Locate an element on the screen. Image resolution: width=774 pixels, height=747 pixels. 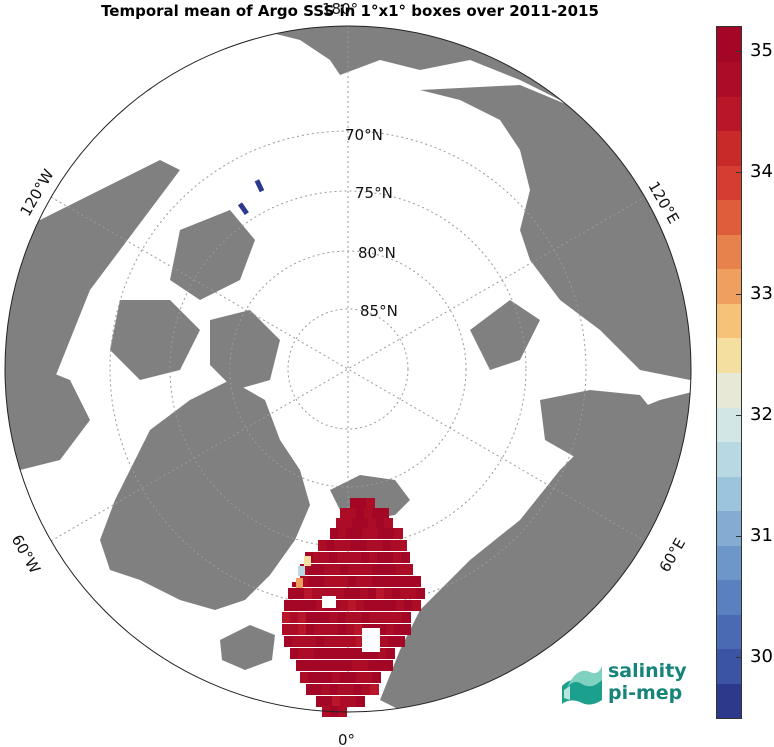
lat-label-75: 75°N is located at coordinates (374, 193).